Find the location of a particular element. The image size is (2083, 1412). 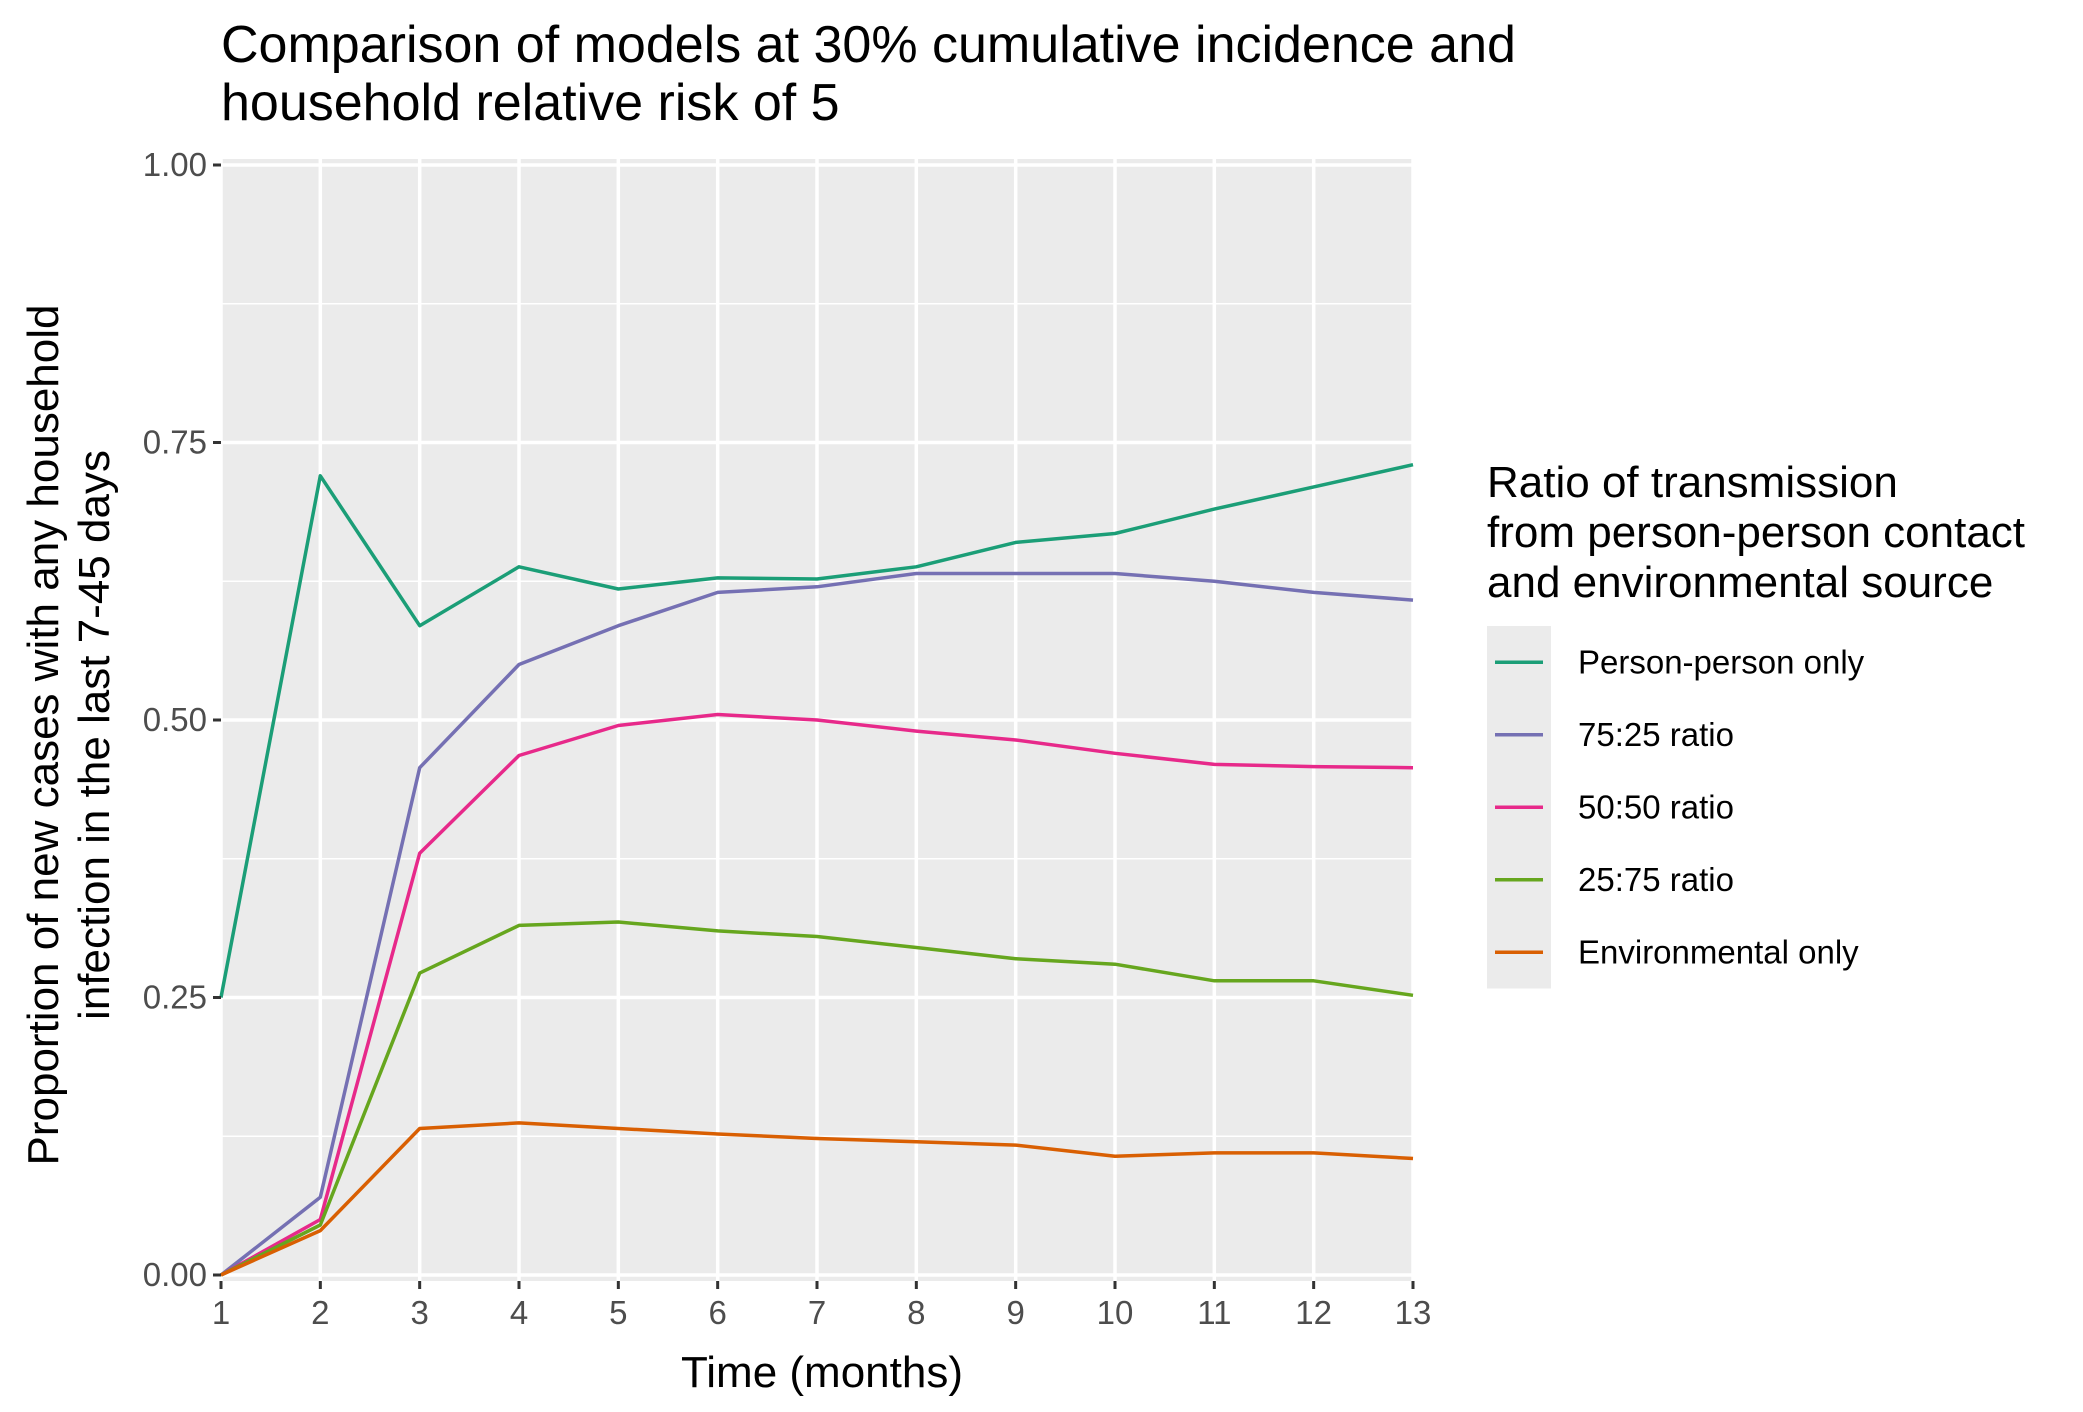

x-tick-label: 4 is located at coordinates (519, 1312).